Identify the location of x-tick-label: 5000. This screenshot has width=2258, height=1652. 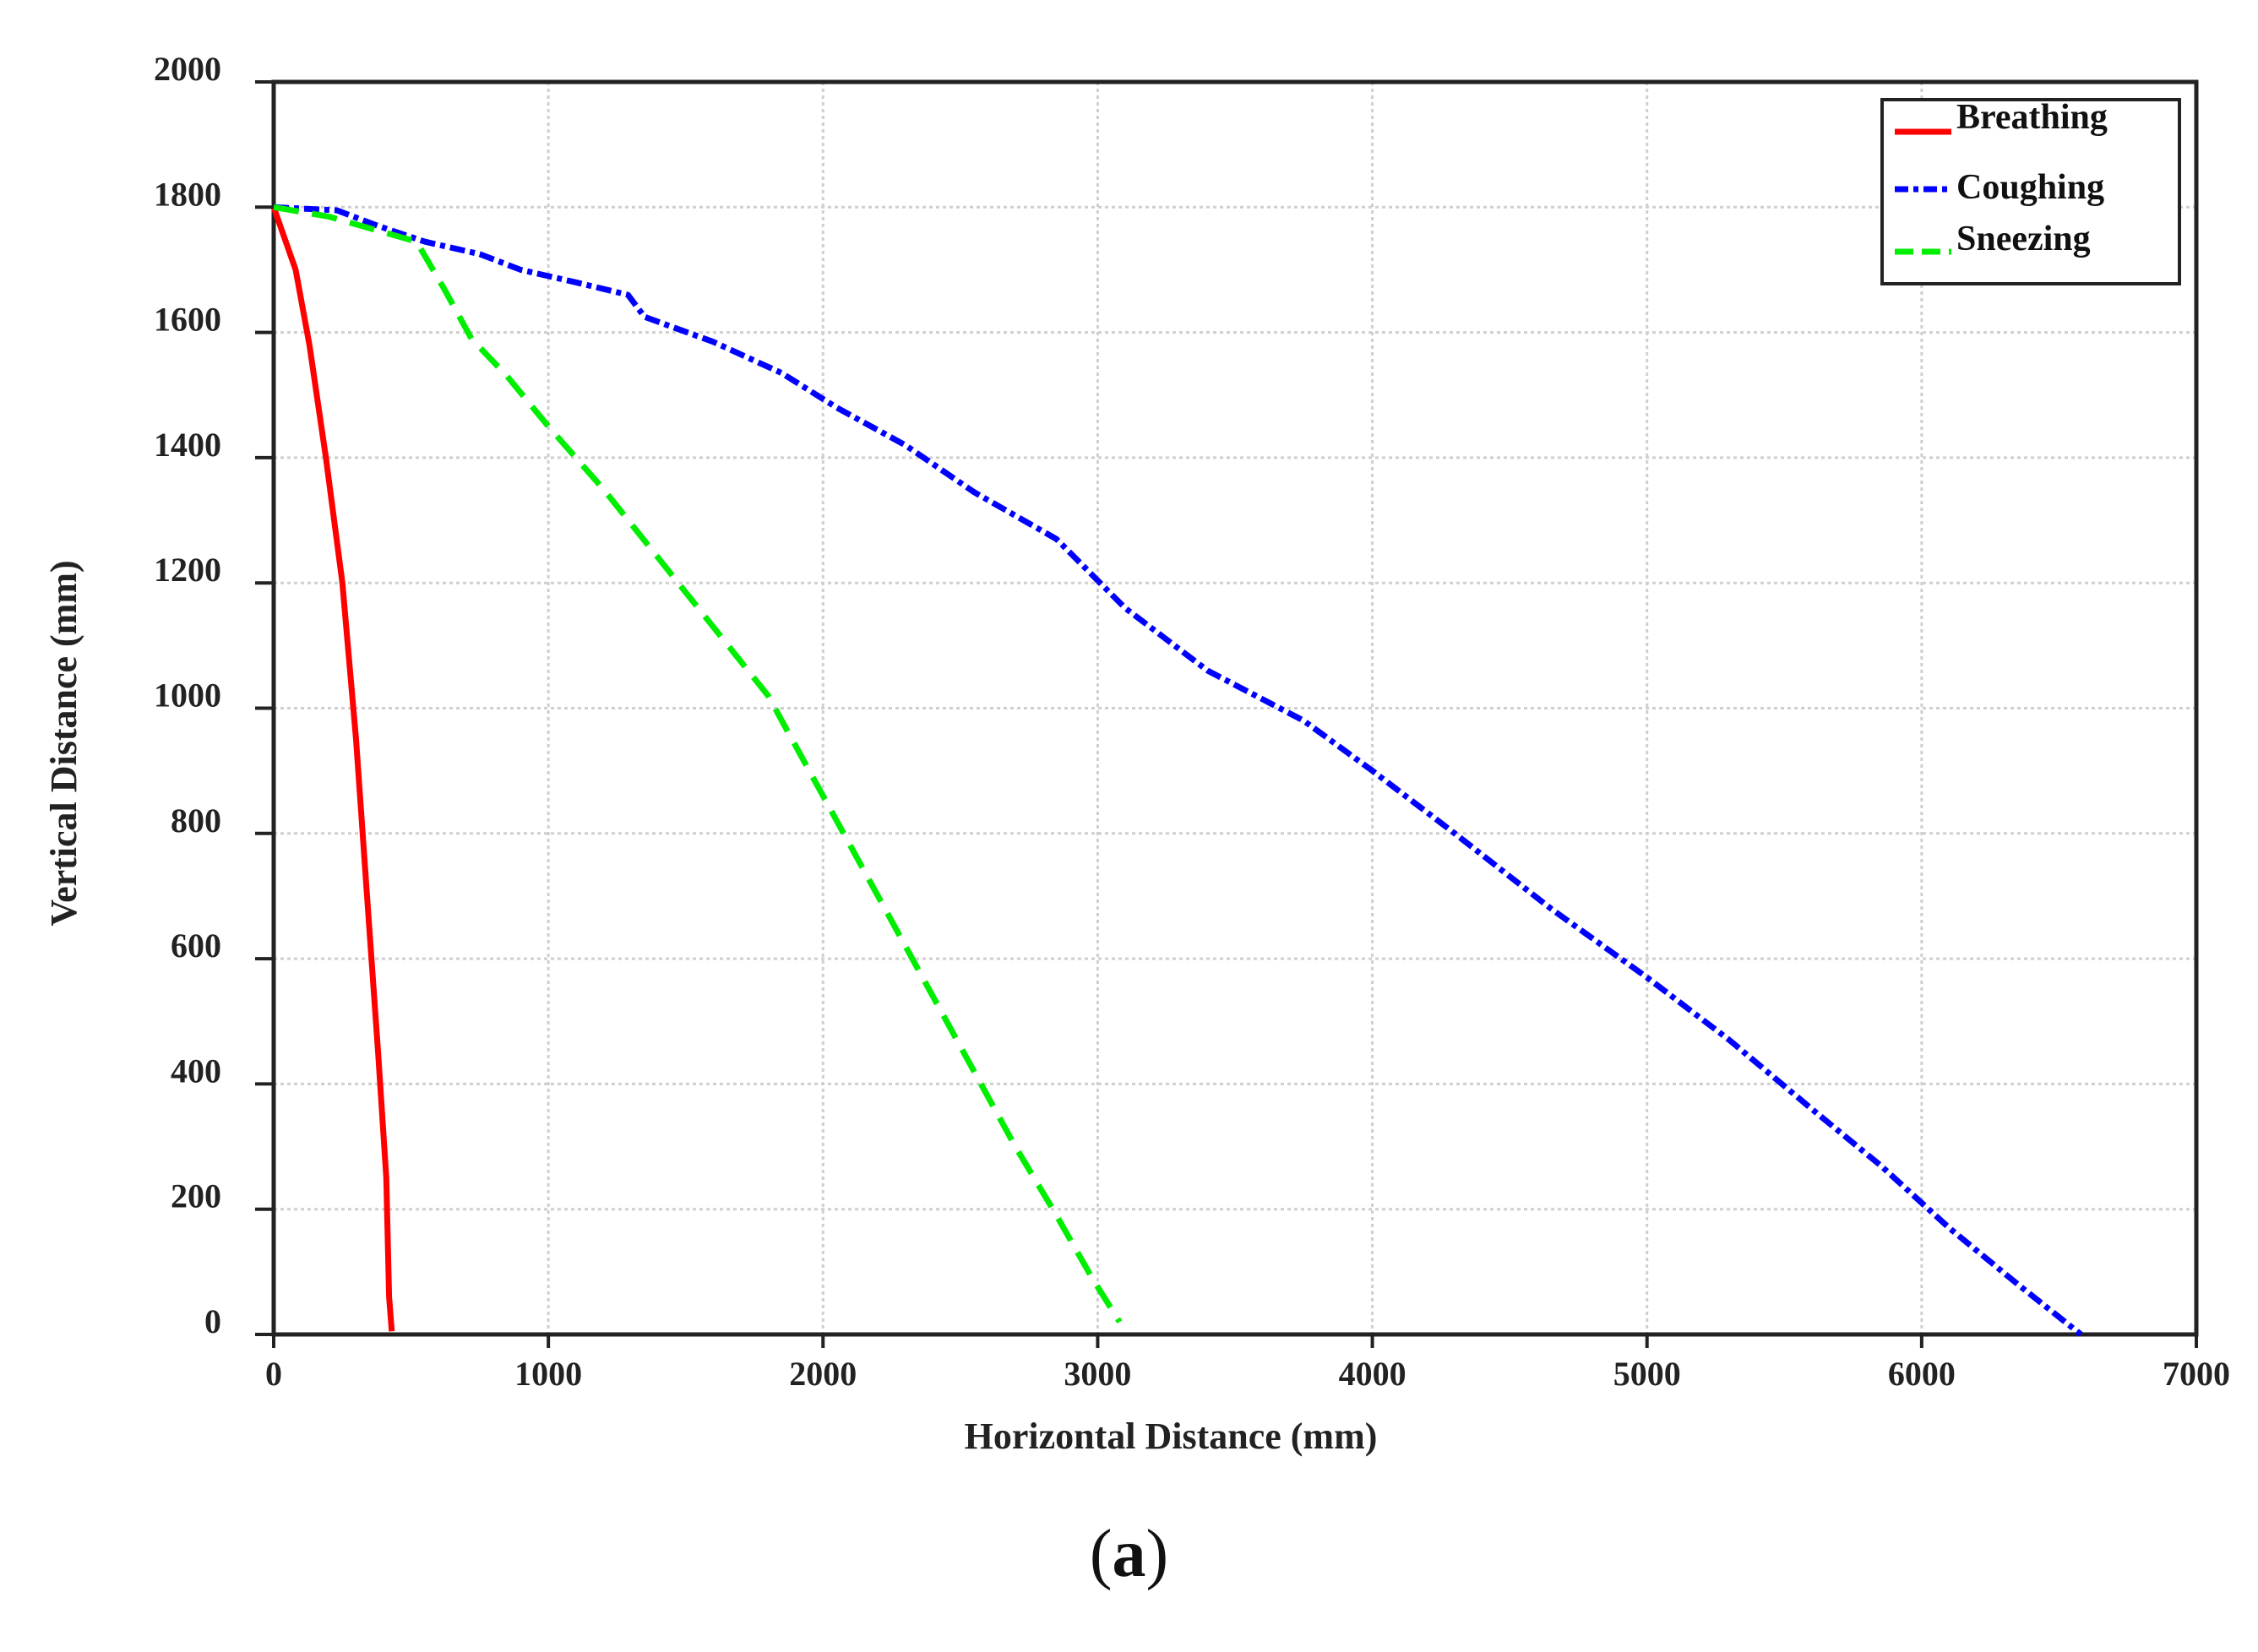
(1647, 1374).